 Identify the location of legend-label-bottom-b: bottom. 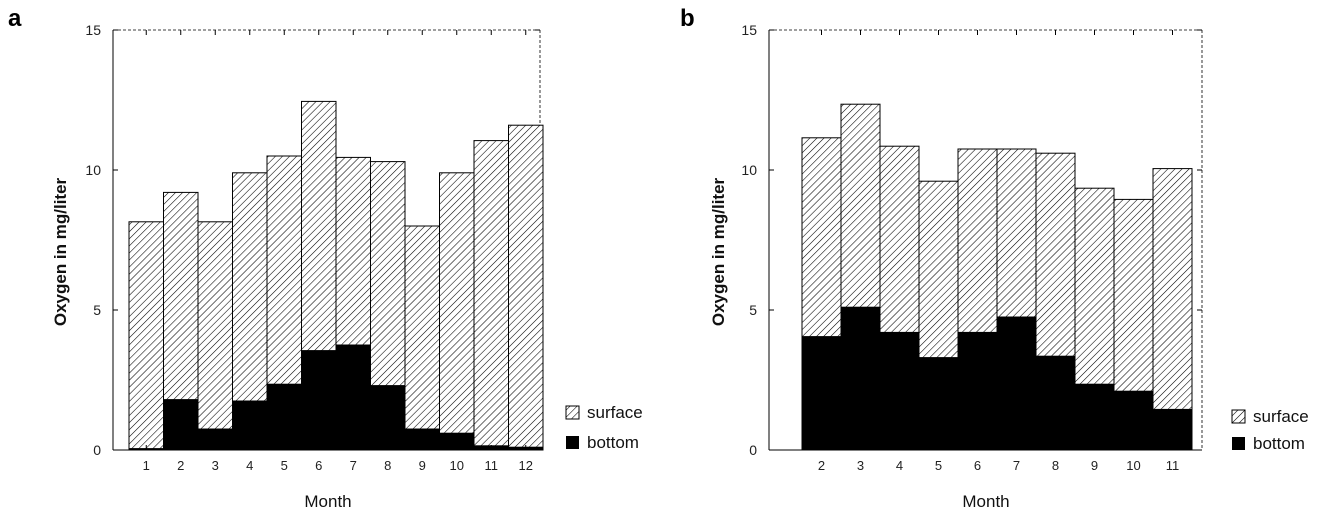
(1279, 443).